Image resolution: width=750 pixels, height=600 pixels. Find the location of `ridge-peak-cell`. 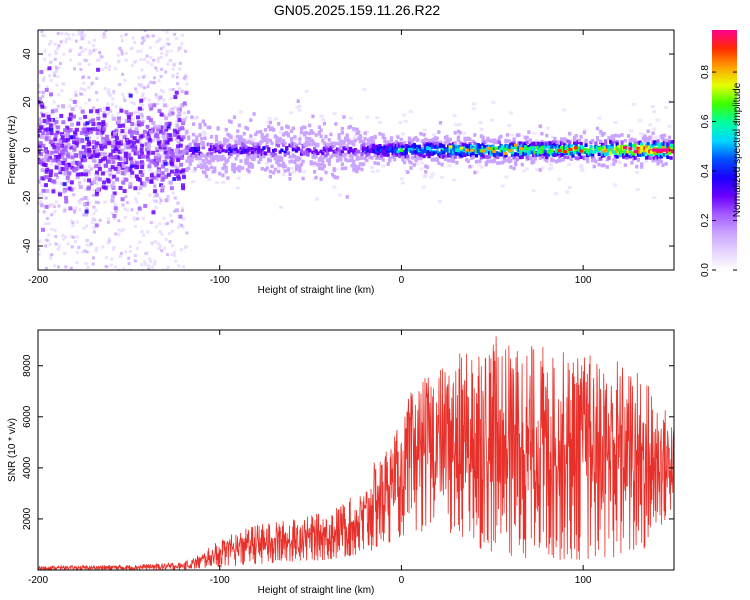

ridge-peak-cell is located at coordinates (401, 150).